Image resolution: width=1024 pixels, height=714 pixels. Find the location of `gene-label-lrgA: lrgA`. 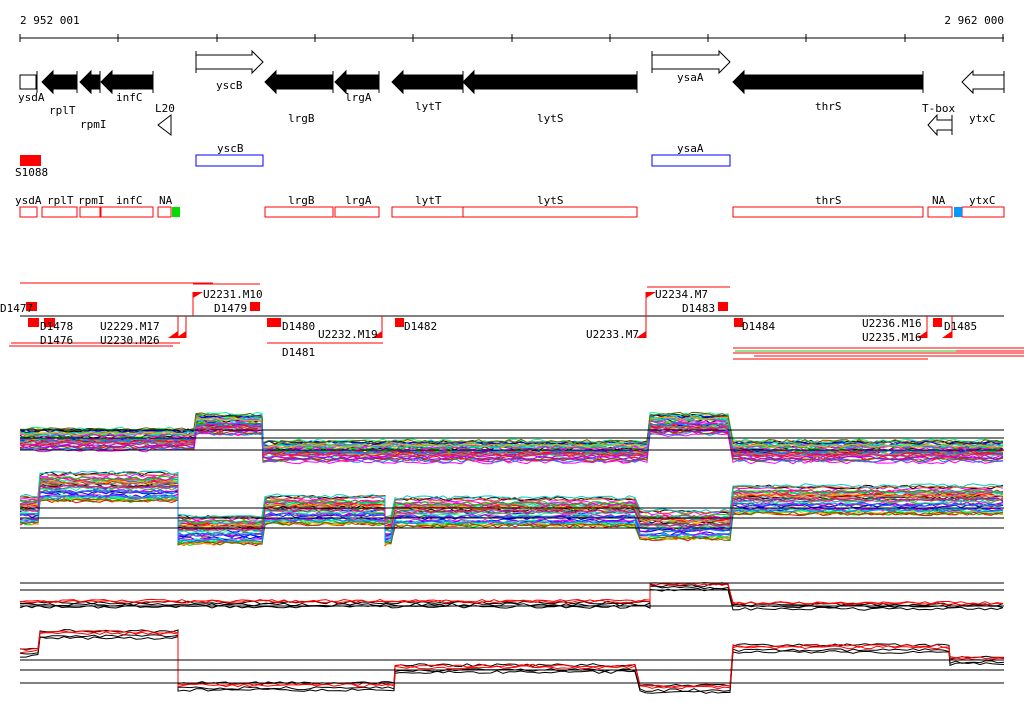

gene-label-lrgA: lrgA is located at coordinates (358, 97).